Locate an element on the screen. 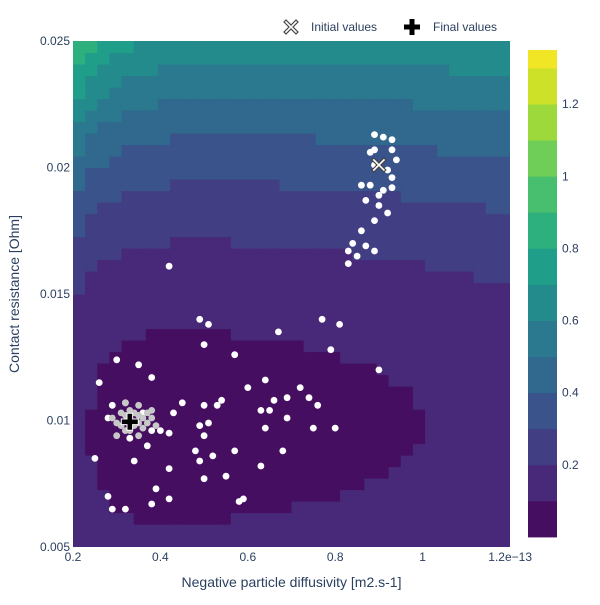 The image size is (600, 605). x-open-icon is located at coordinates (291, 27).